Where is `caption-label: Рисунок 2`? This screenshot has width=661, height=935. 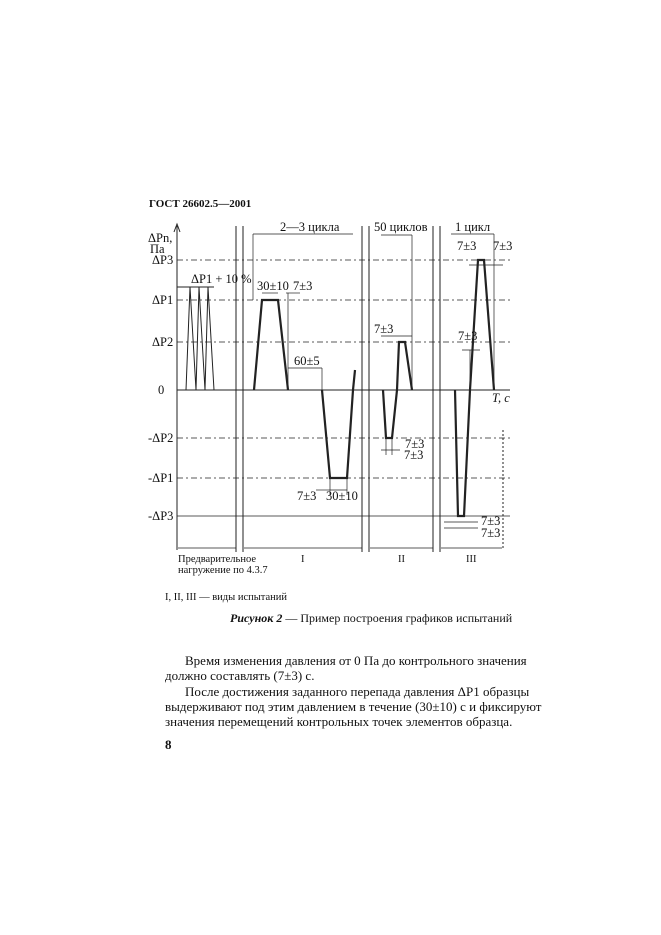
caption-label: Рисунок 2 is located at coordinates (256, 618).